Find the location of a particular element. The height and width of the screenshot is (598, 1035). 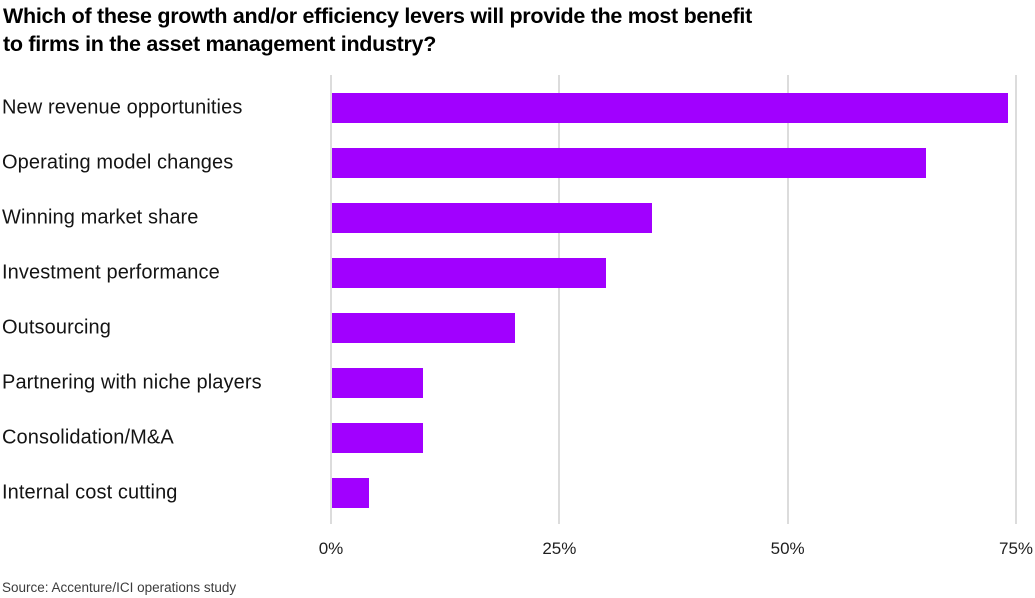

chart-row: Winning market share is located at coordinates (517, 217).